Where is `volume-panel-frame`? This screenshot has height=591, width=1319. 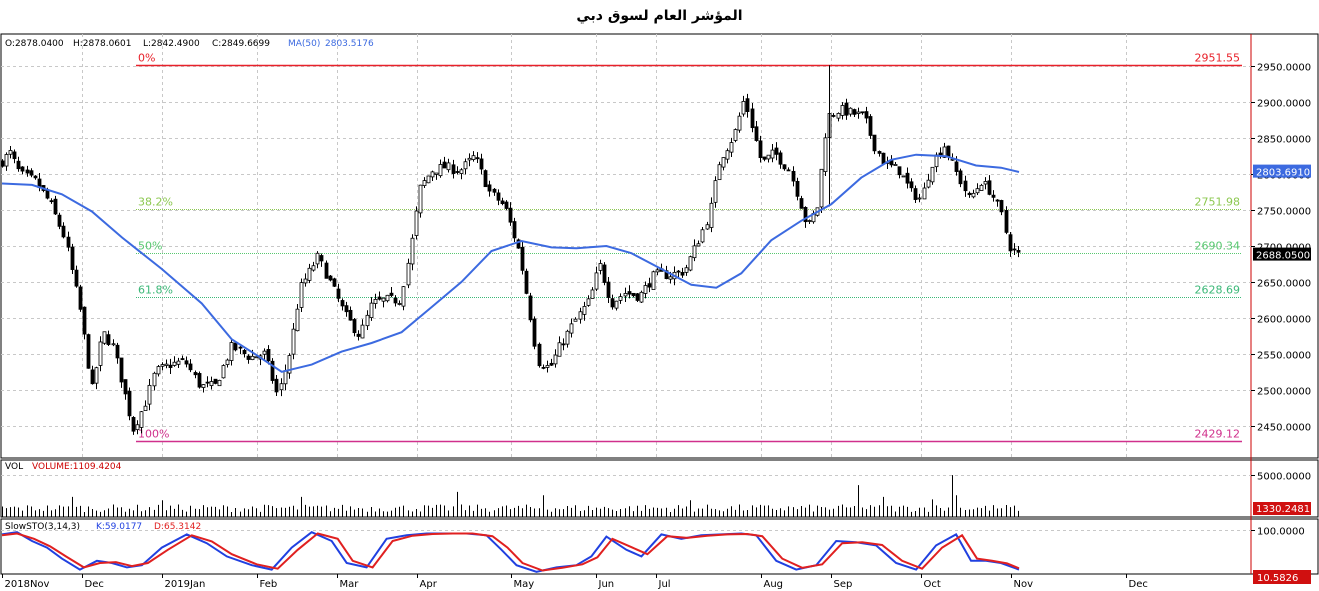
volume-panel-frame is located at coordinates (659, 488).